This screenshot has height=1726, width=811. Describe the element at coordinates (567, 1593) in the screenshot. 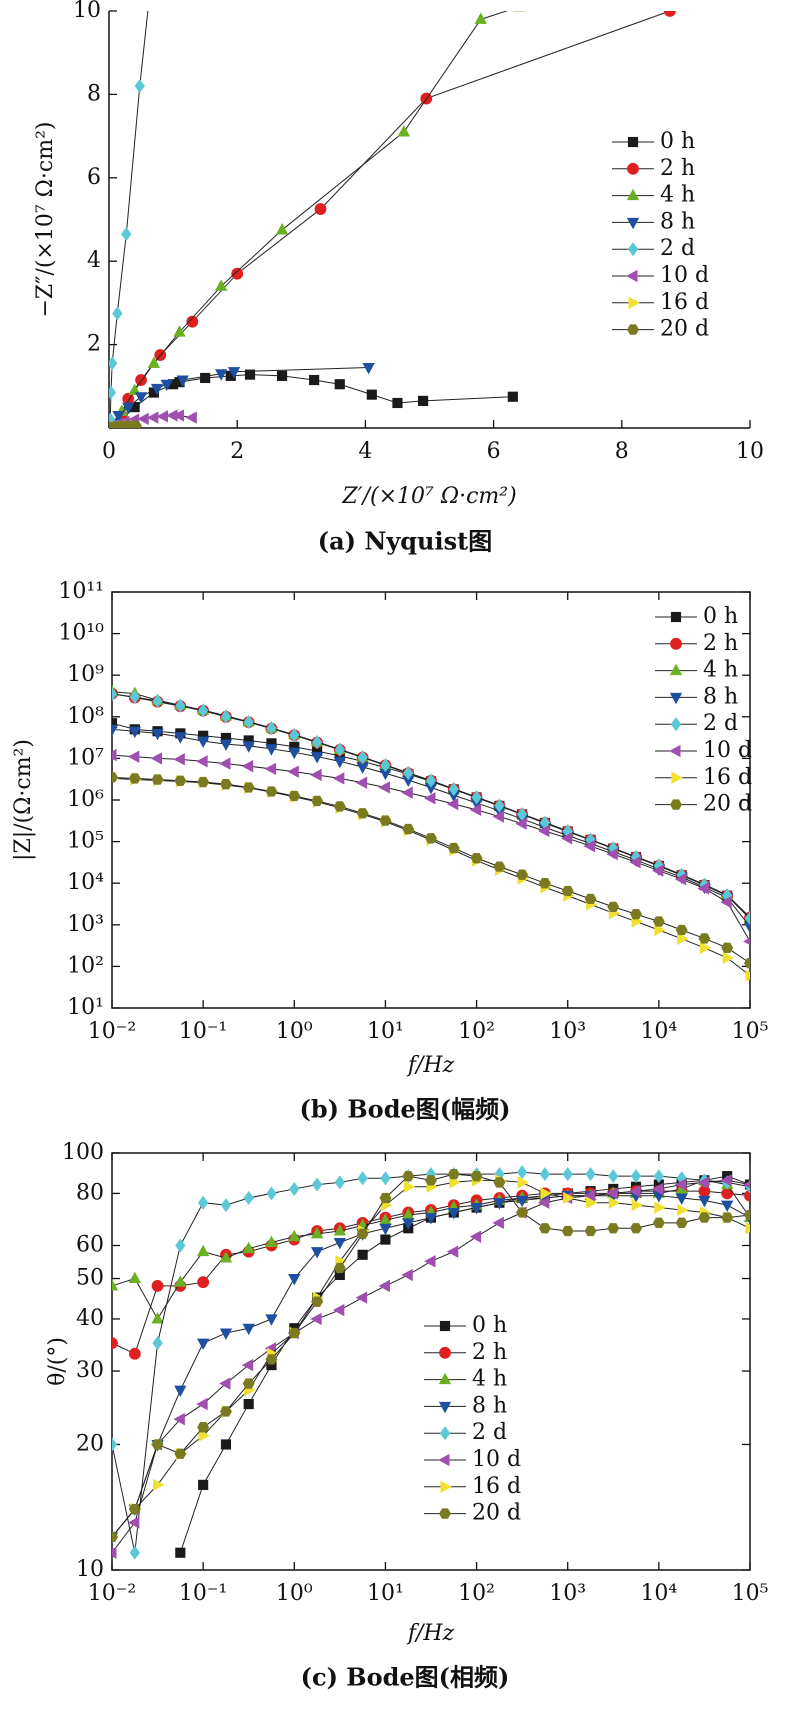

I see `x-tick-label: 10³` at that location.